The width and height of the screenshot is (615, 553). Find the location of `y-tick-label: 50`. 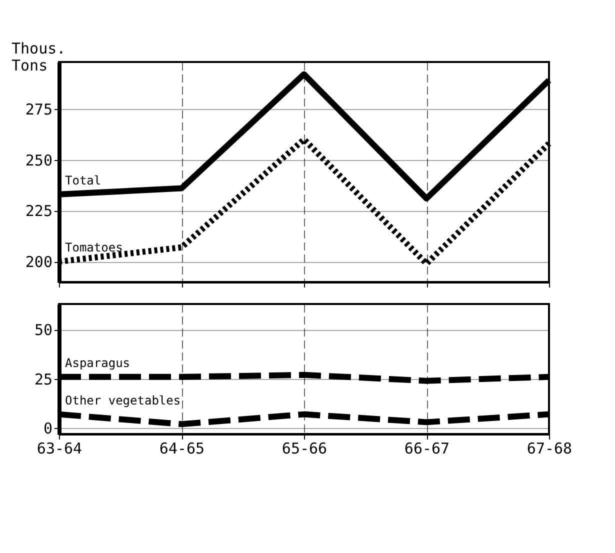

y-tick-label: 50 is located at coordinates (43, 330).